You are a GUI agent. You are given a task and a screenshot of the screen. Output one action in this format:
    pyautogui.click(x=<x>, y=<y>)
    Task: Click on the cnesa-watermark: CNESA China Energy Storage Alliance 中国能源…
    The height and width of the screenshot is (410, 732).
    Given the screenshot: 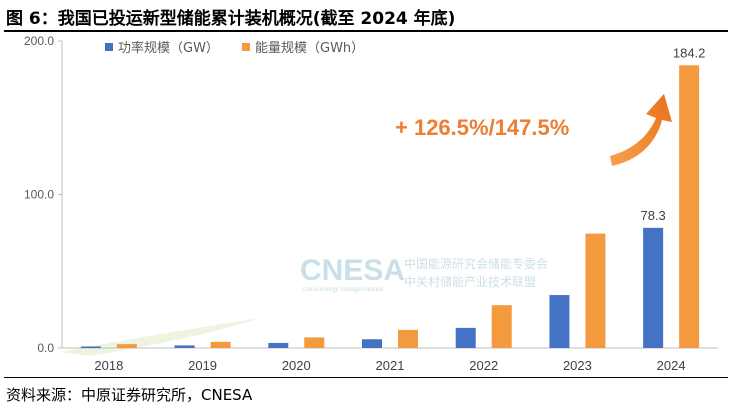 What is the action you would take?
    pyautogui.click(x=424, y=273)
    